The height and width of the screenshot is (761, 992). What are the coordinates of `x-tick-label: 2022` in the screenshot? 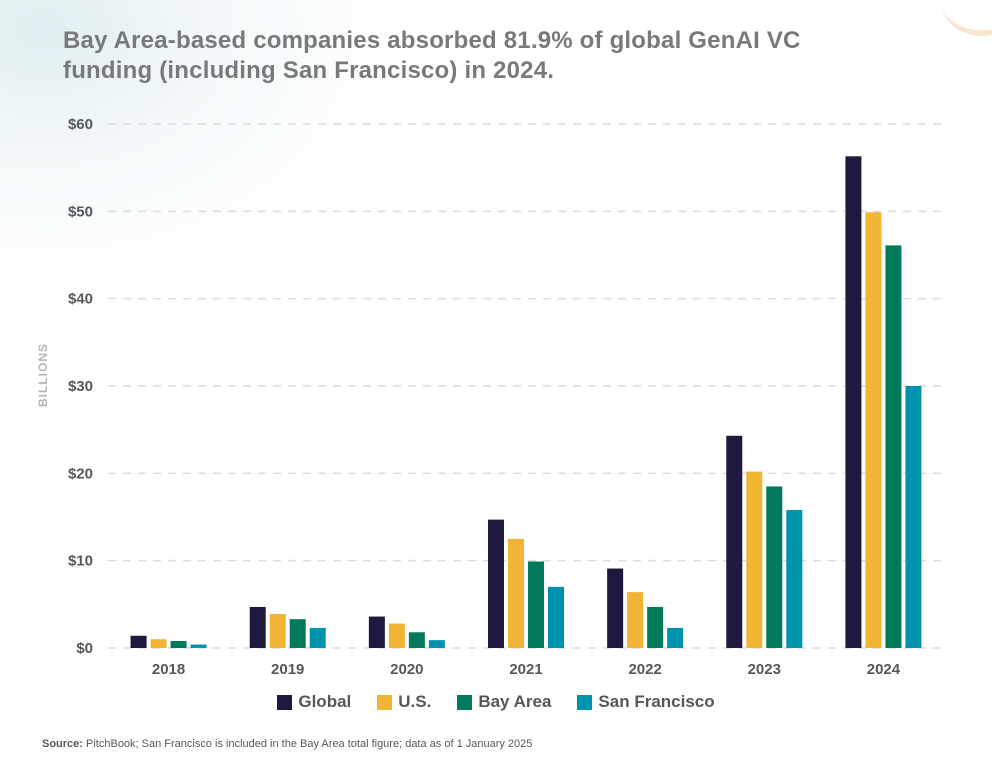 It's located at (644, 669).